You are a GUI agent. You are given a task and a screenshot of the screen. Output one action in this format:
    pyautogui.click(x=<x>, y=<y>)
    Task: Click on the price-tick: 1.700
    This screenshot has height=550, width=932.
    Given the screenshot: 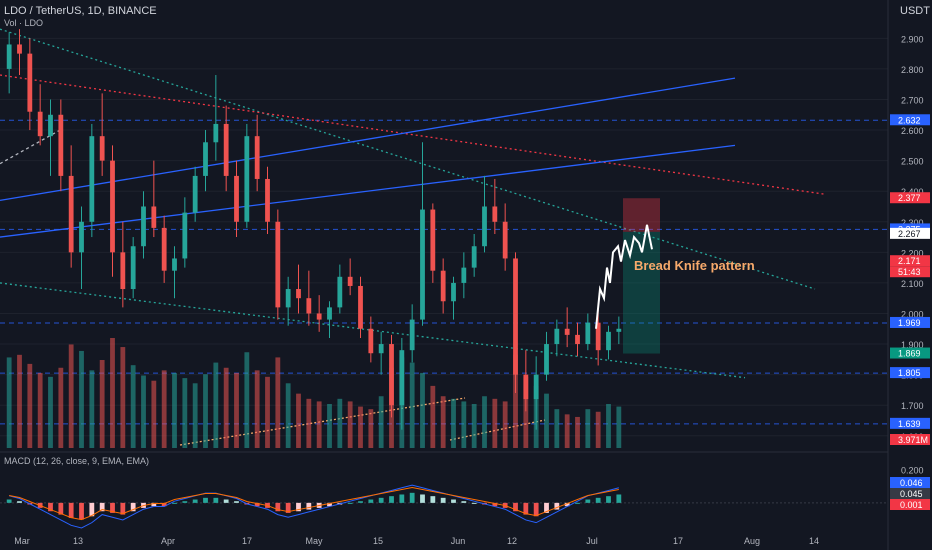 What is the action you would take?
    pyautogui.click(x=912, y=406)
    